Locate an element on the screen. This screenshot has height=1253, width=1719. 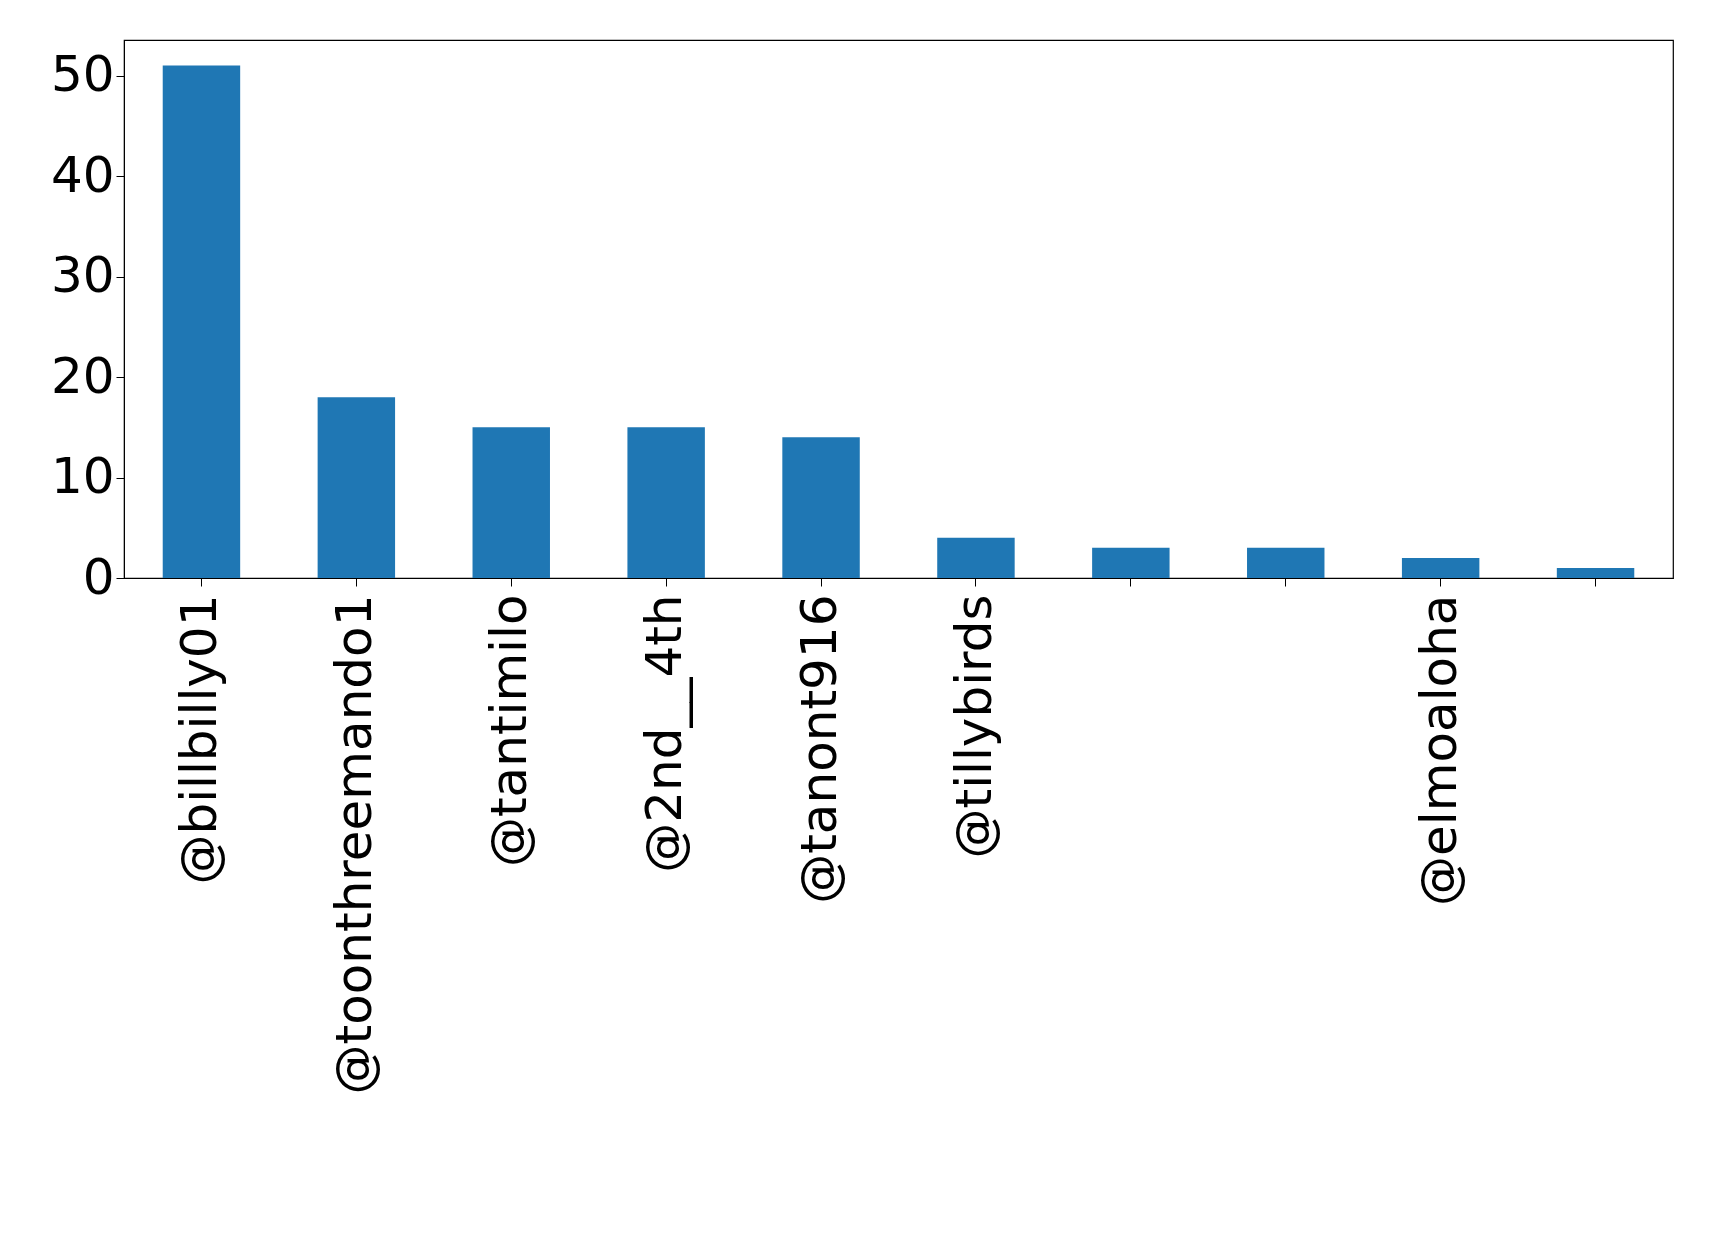
y-tick-label: 40 is located at coordinates (82, 174).